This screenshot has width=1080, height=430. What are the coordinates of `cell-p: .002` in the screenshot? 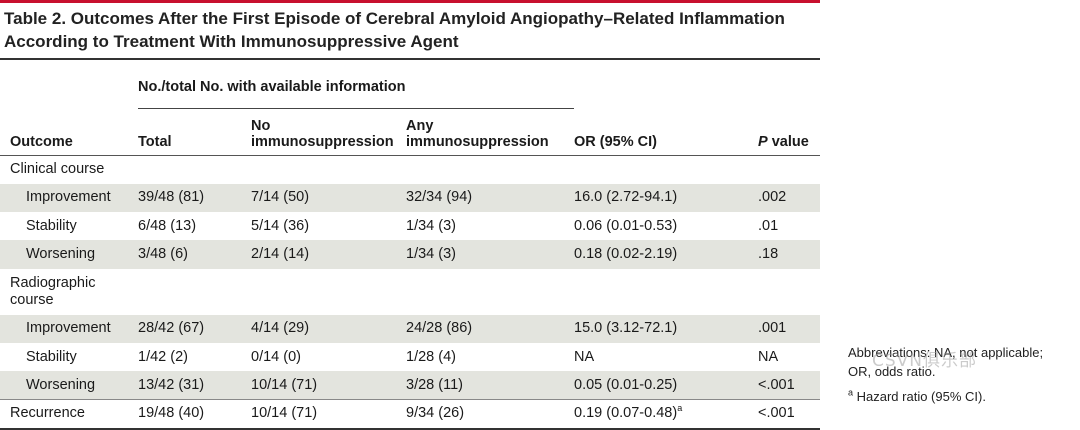 It's located at (772, 197).